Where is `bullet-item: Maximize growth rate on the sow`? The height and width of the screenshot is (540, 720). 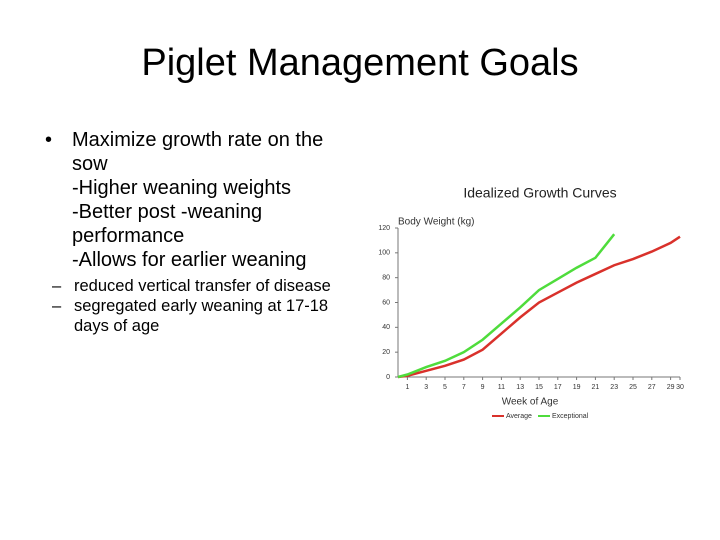
bullet-item: Maximize growth rate on the sow is located at coordinates (193, 152).